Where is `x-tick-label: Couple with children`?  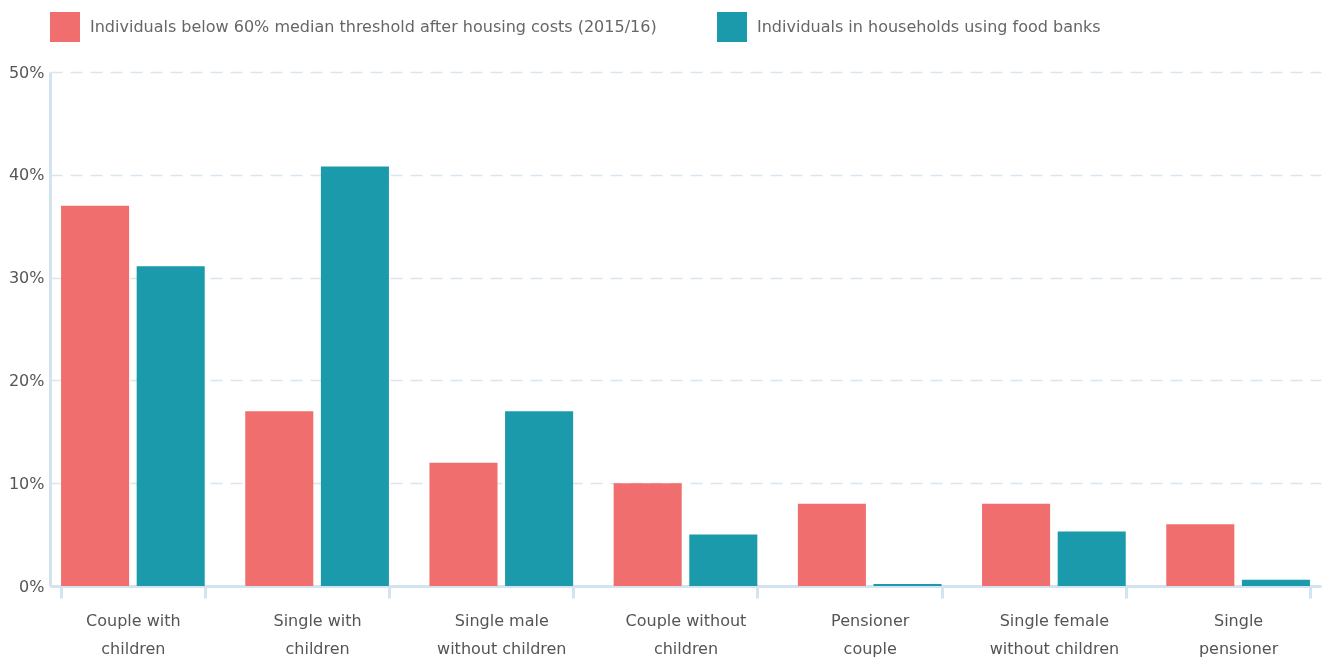 x-tick-label: Couple with children is located at coordinates (133, 634).